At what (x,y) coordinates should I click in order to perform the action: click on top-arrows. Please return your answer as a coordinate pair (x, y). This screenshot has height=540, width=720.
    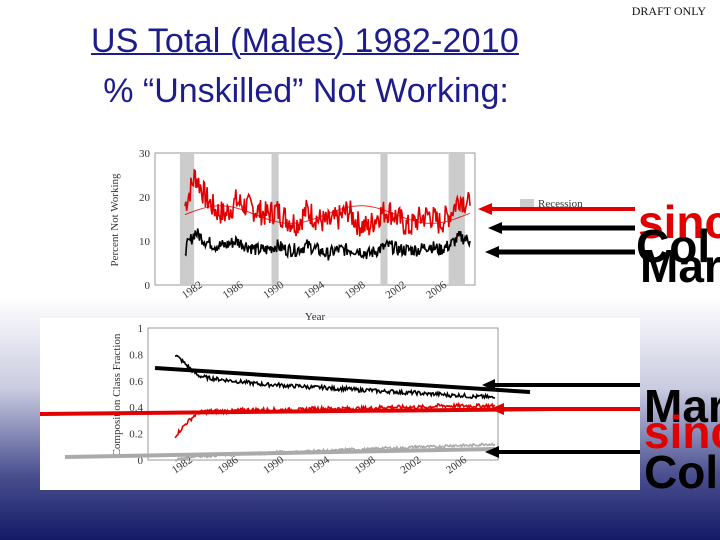
    Looking at the image, I should click on (556, 230).